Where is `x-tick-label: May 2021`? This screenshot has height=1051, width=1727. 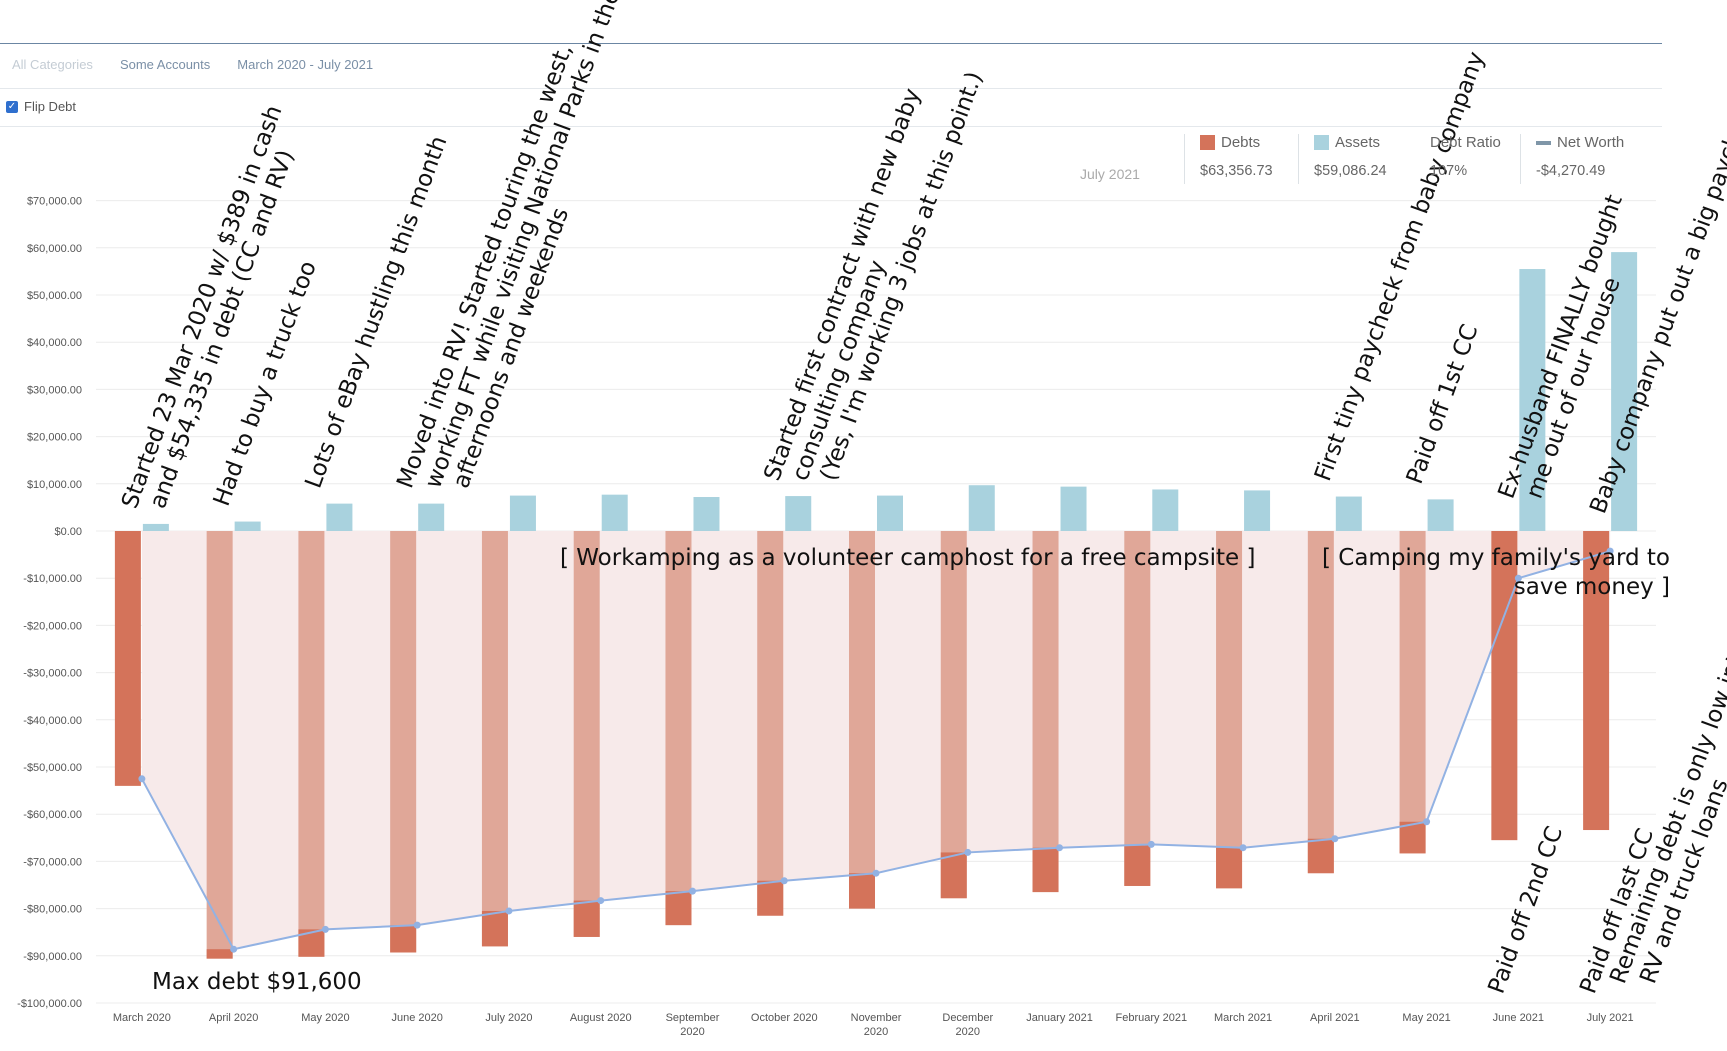 x-tick-label: May 2021 is located at coordinates (1426, 1018).